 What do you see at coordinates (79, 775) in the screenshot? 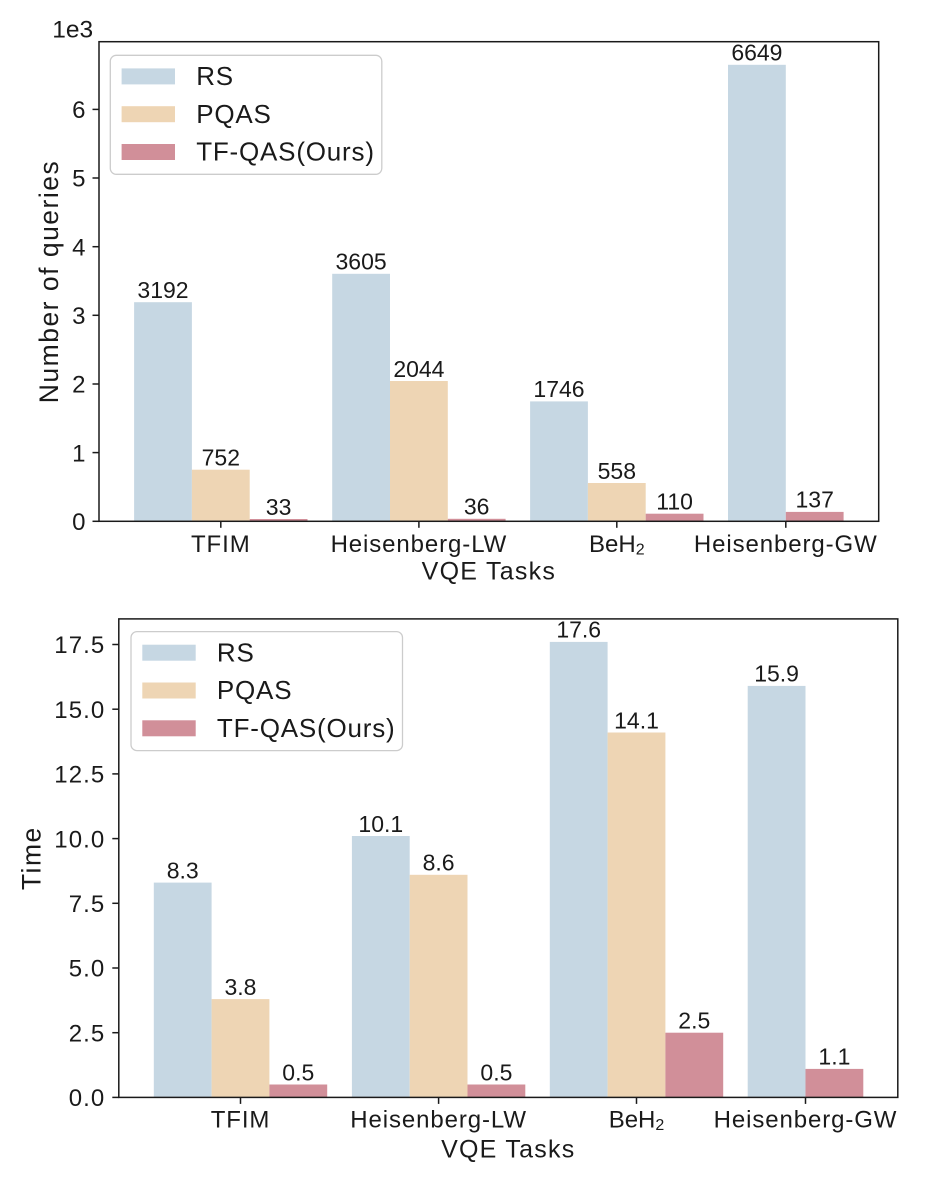
I see `svg-text: 12.5` at bounding box center [79, 775].